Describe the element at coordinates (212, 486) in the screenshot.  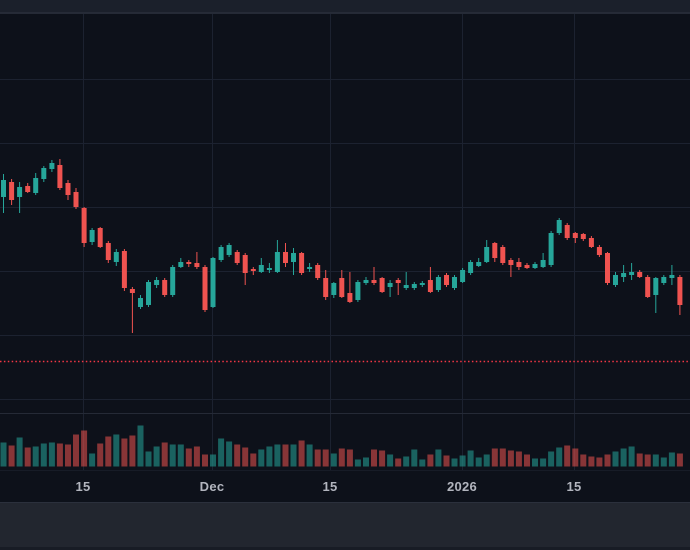
I see `time-axis-label: Dec` at that location.